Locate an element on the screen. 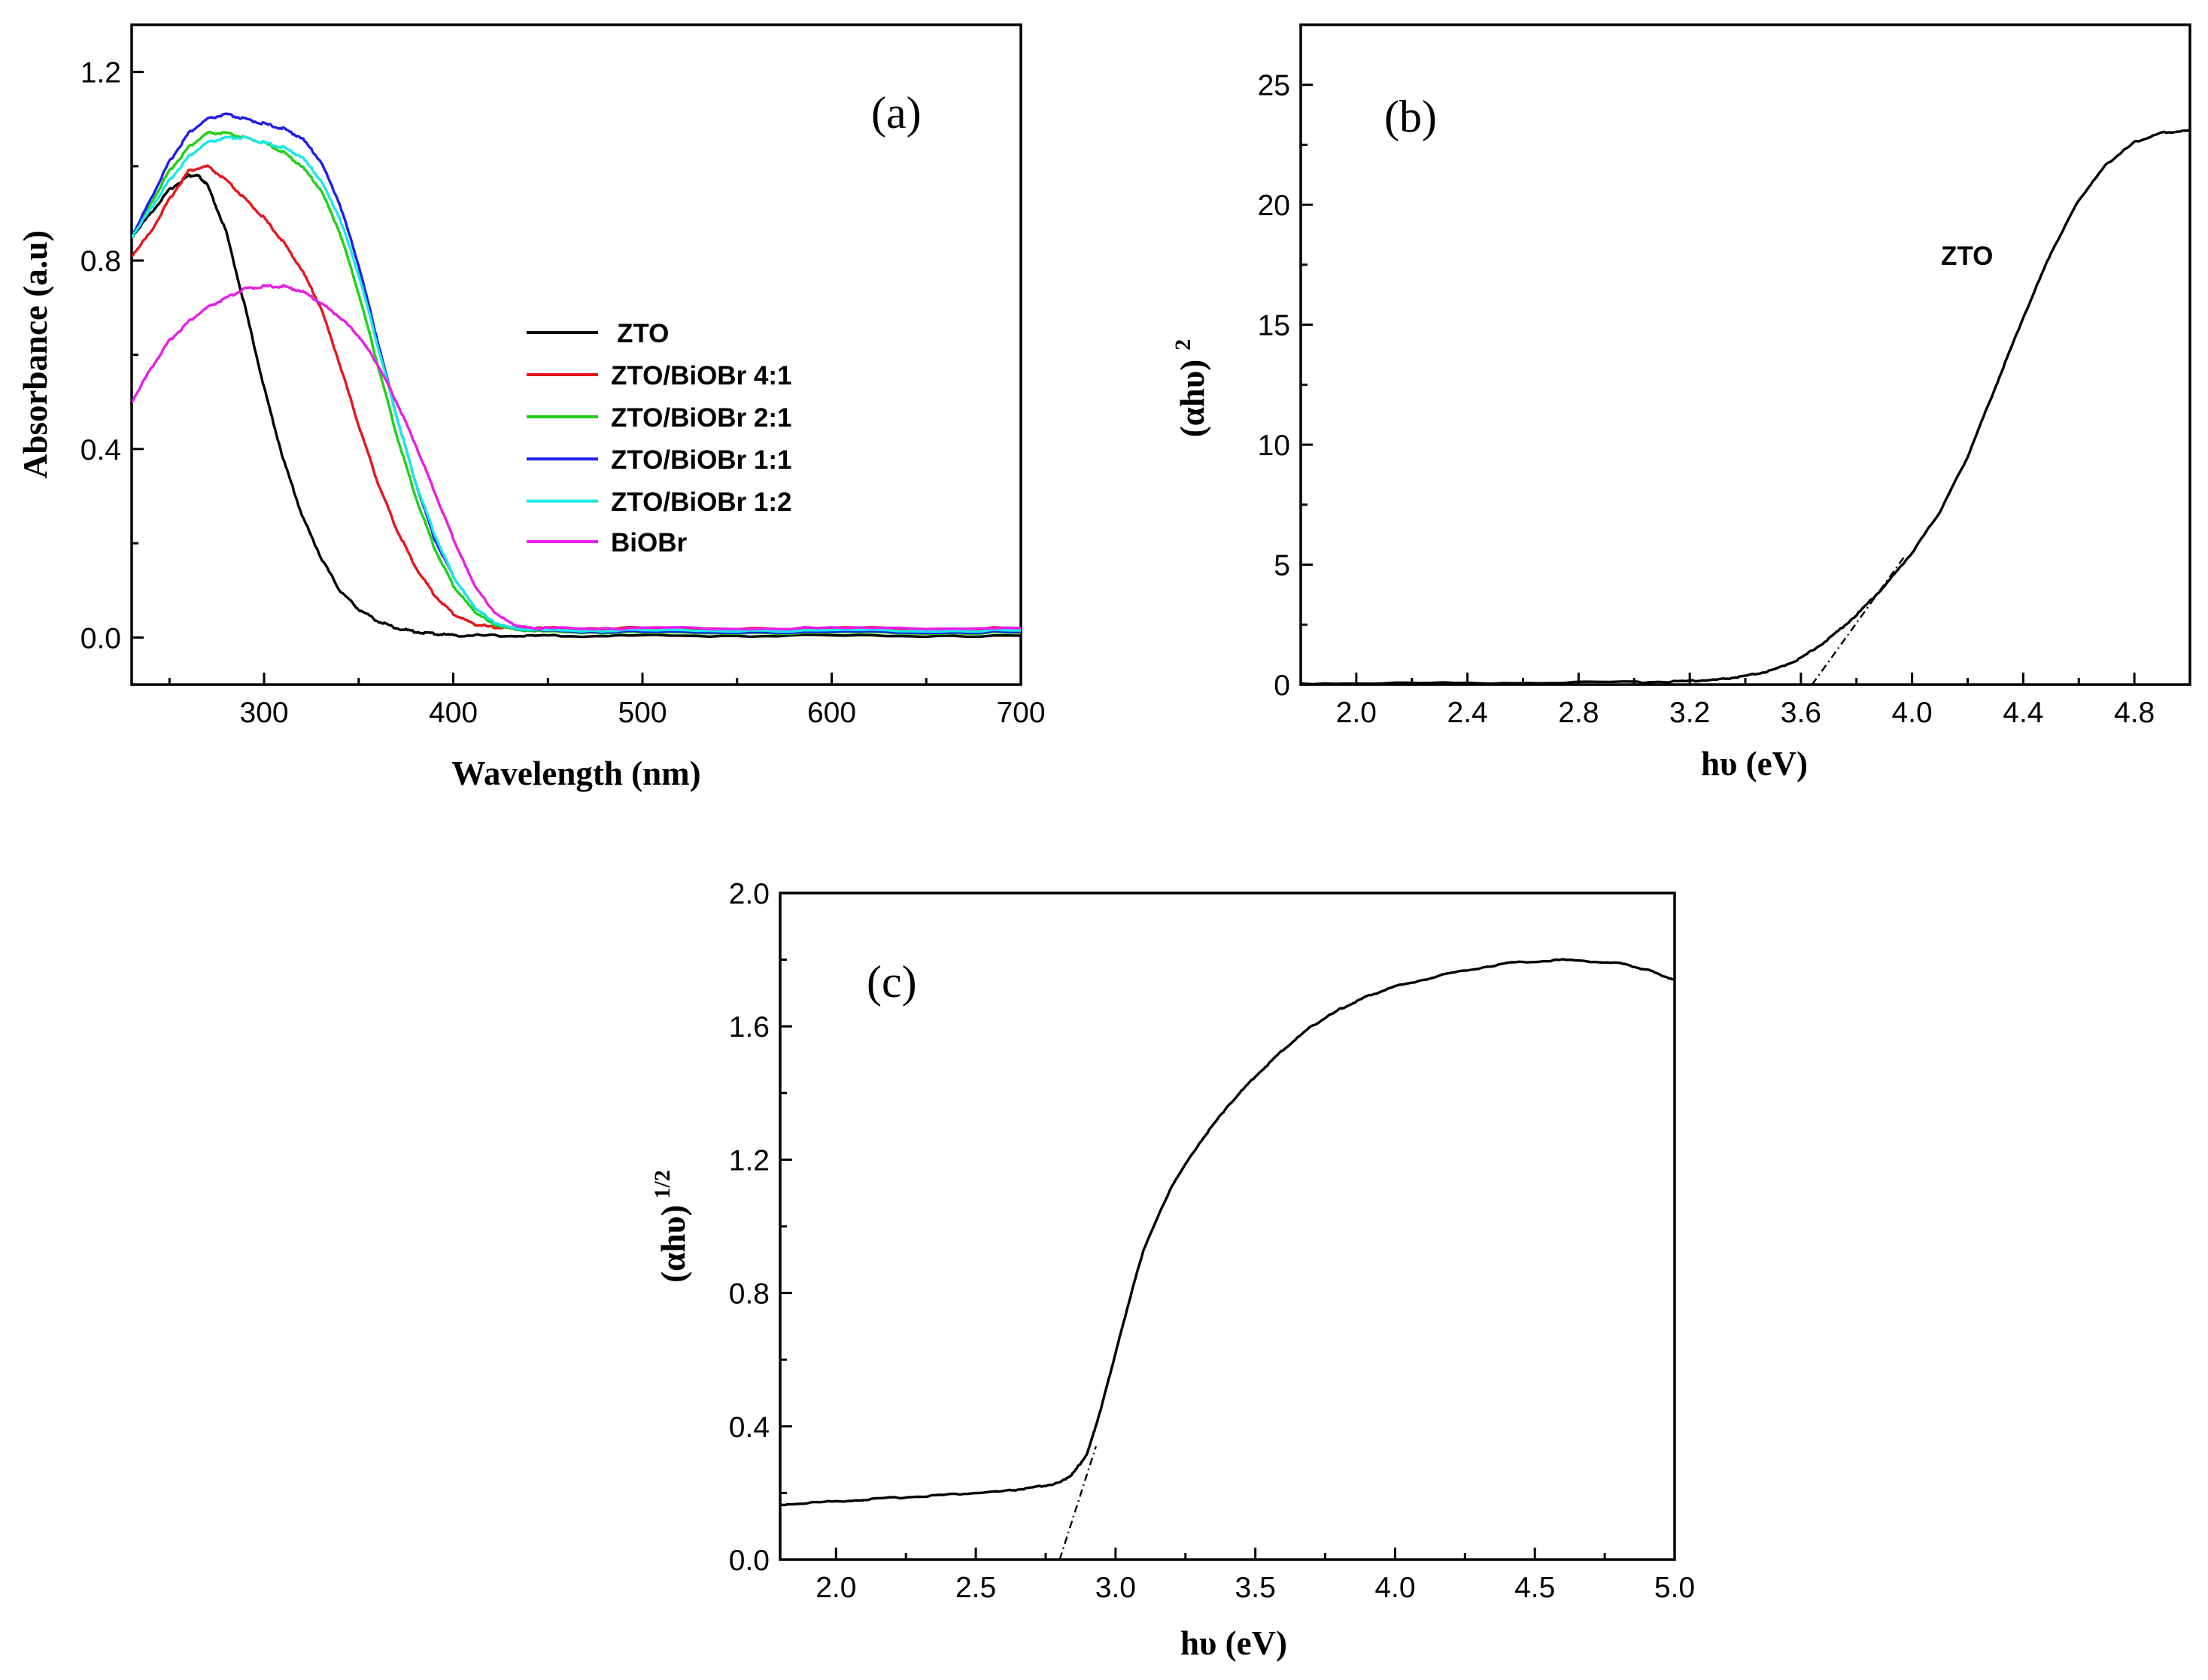 The image size is (2208, 1680). panel-c-x-tick-label: 3.0 is located at coordinates (1115, 1588).